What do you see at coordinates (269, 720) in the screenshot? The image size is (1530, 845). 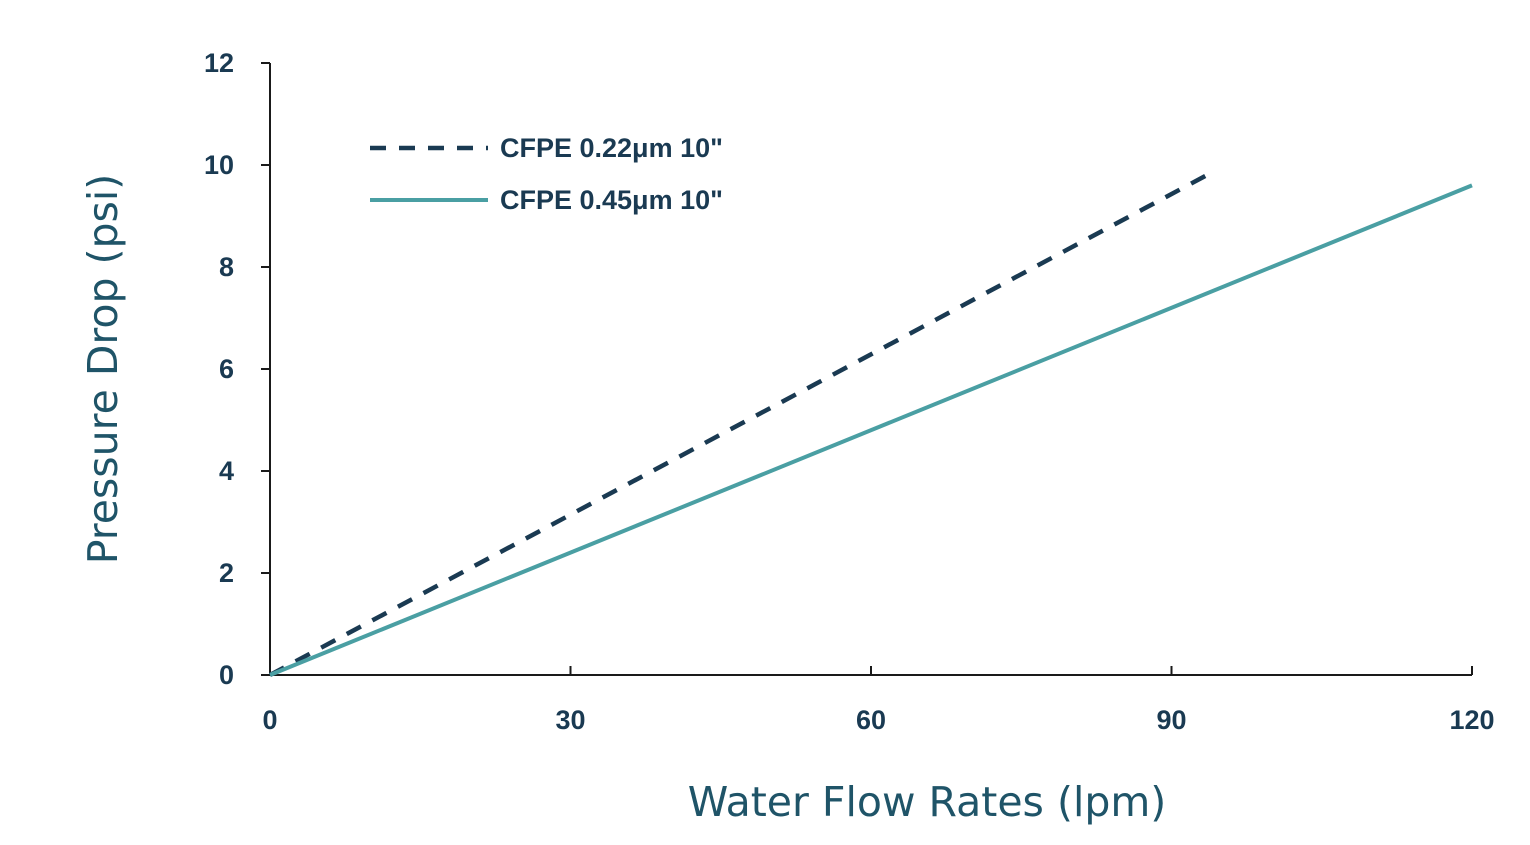 I see `x-tick-label: 0` at bounding box center [269, 720].